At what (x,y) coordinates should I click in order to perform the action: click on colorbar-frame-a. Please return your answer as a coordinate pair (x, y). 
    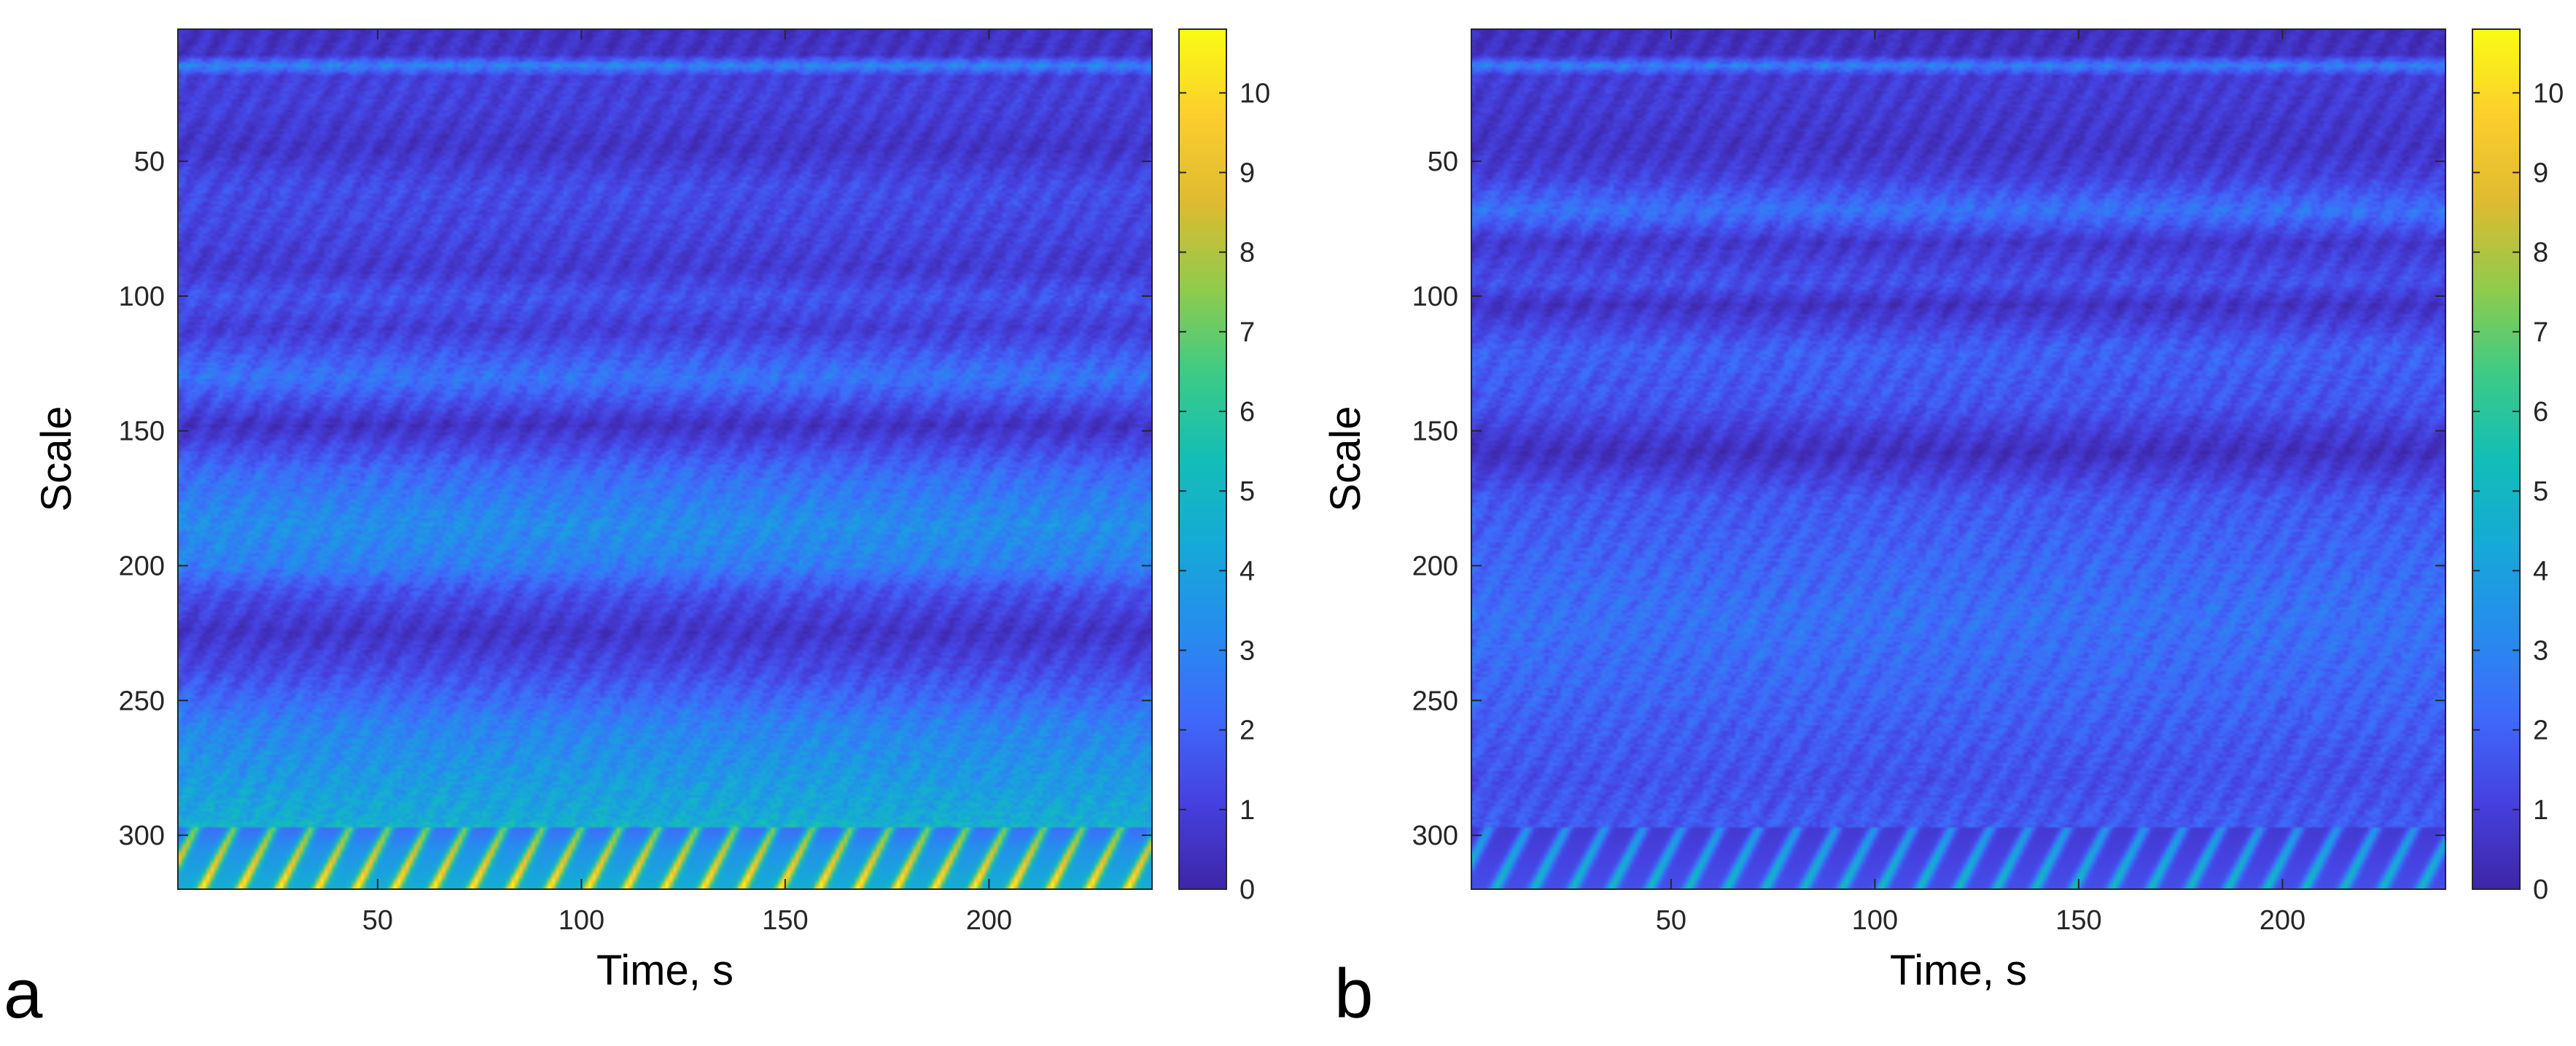
    Looking at the image, I should click on (1202, 459).